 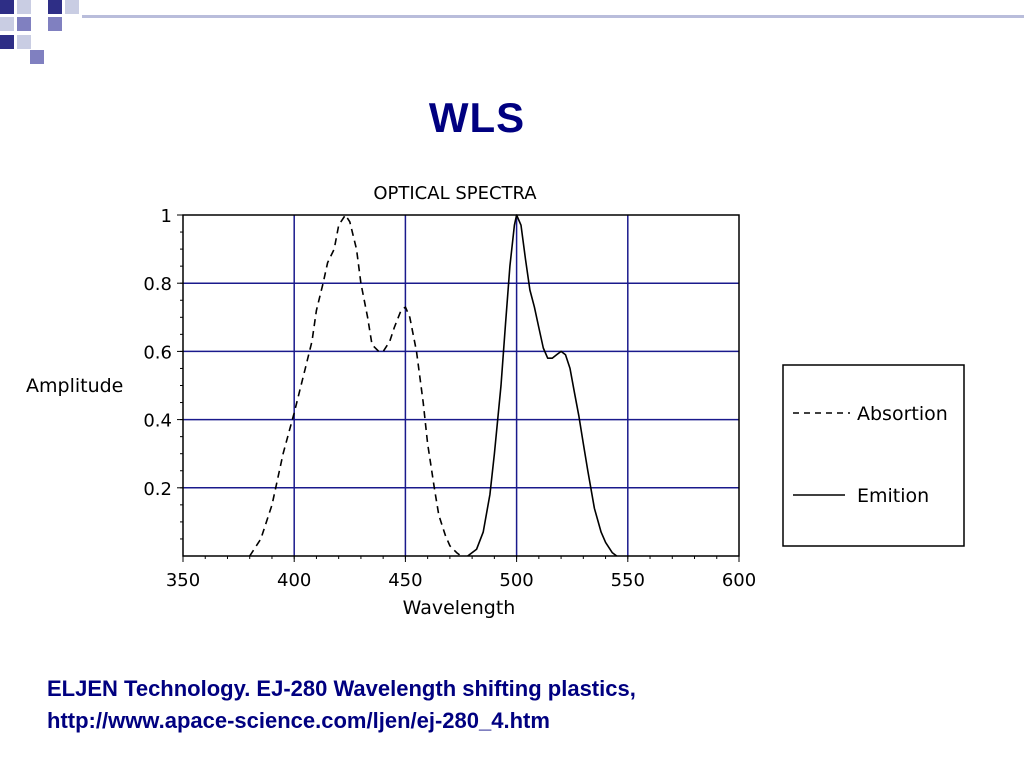 I want to click on x-tick-label: 600, so click(x=739, y=580).